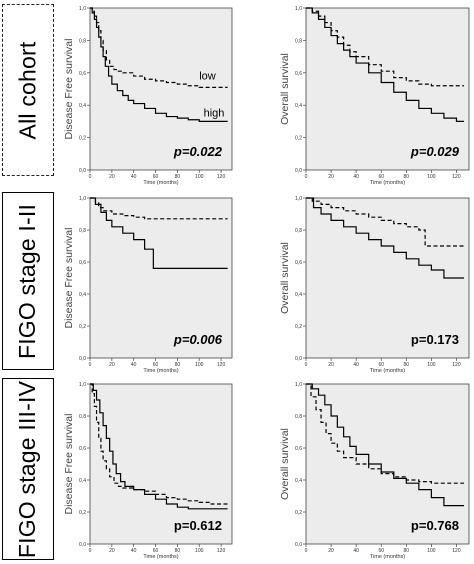  Describe the element at coordinates (435, 525) in the screenshot. I see `p-value-label: p=0.768` at that location.